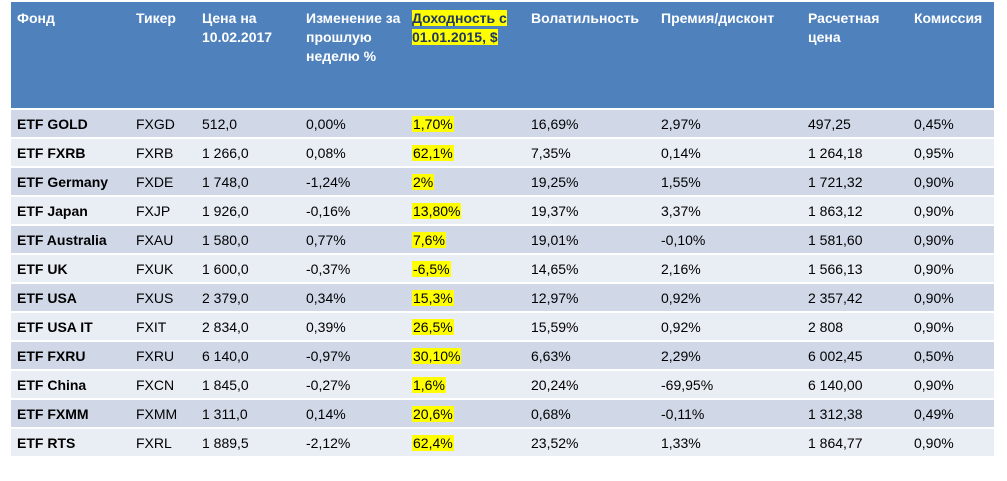 This screenshot has width=1007, height=481. What do you see at coordinates (353, 385) in the screenshot?
I see `cell-change: -0,27%` at bounding box center [353, 385].